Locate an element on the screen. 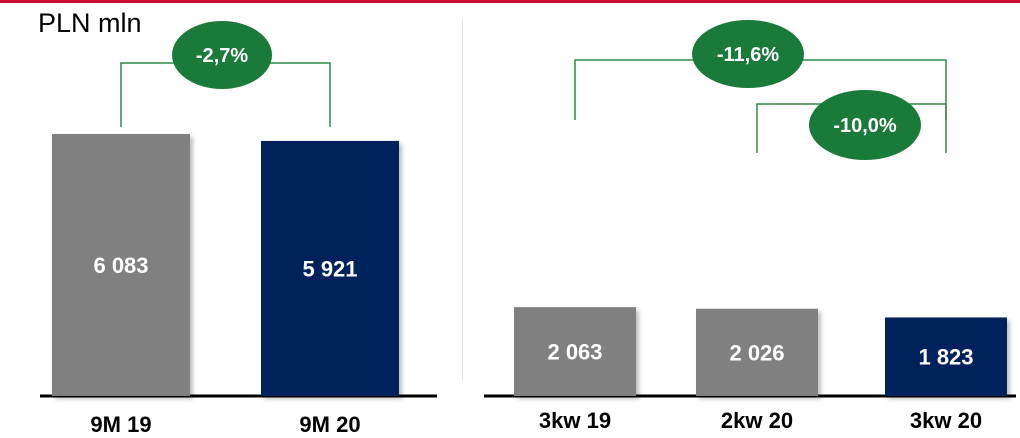 The width and height of the screenshot is (1020, 438). bar-value-label: 2 063 is located at coordinates (574, 352).